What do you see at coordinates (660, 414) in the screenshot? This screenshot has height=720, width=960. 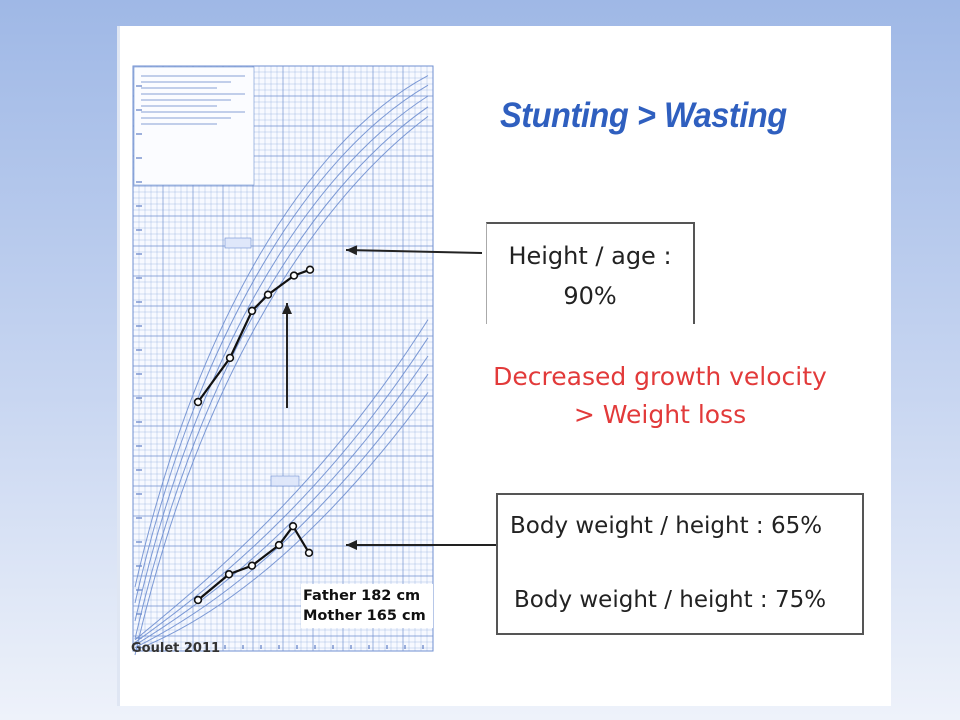 I see `velocity-text-line2: > Weight loss` at bounding box center [660, 414].